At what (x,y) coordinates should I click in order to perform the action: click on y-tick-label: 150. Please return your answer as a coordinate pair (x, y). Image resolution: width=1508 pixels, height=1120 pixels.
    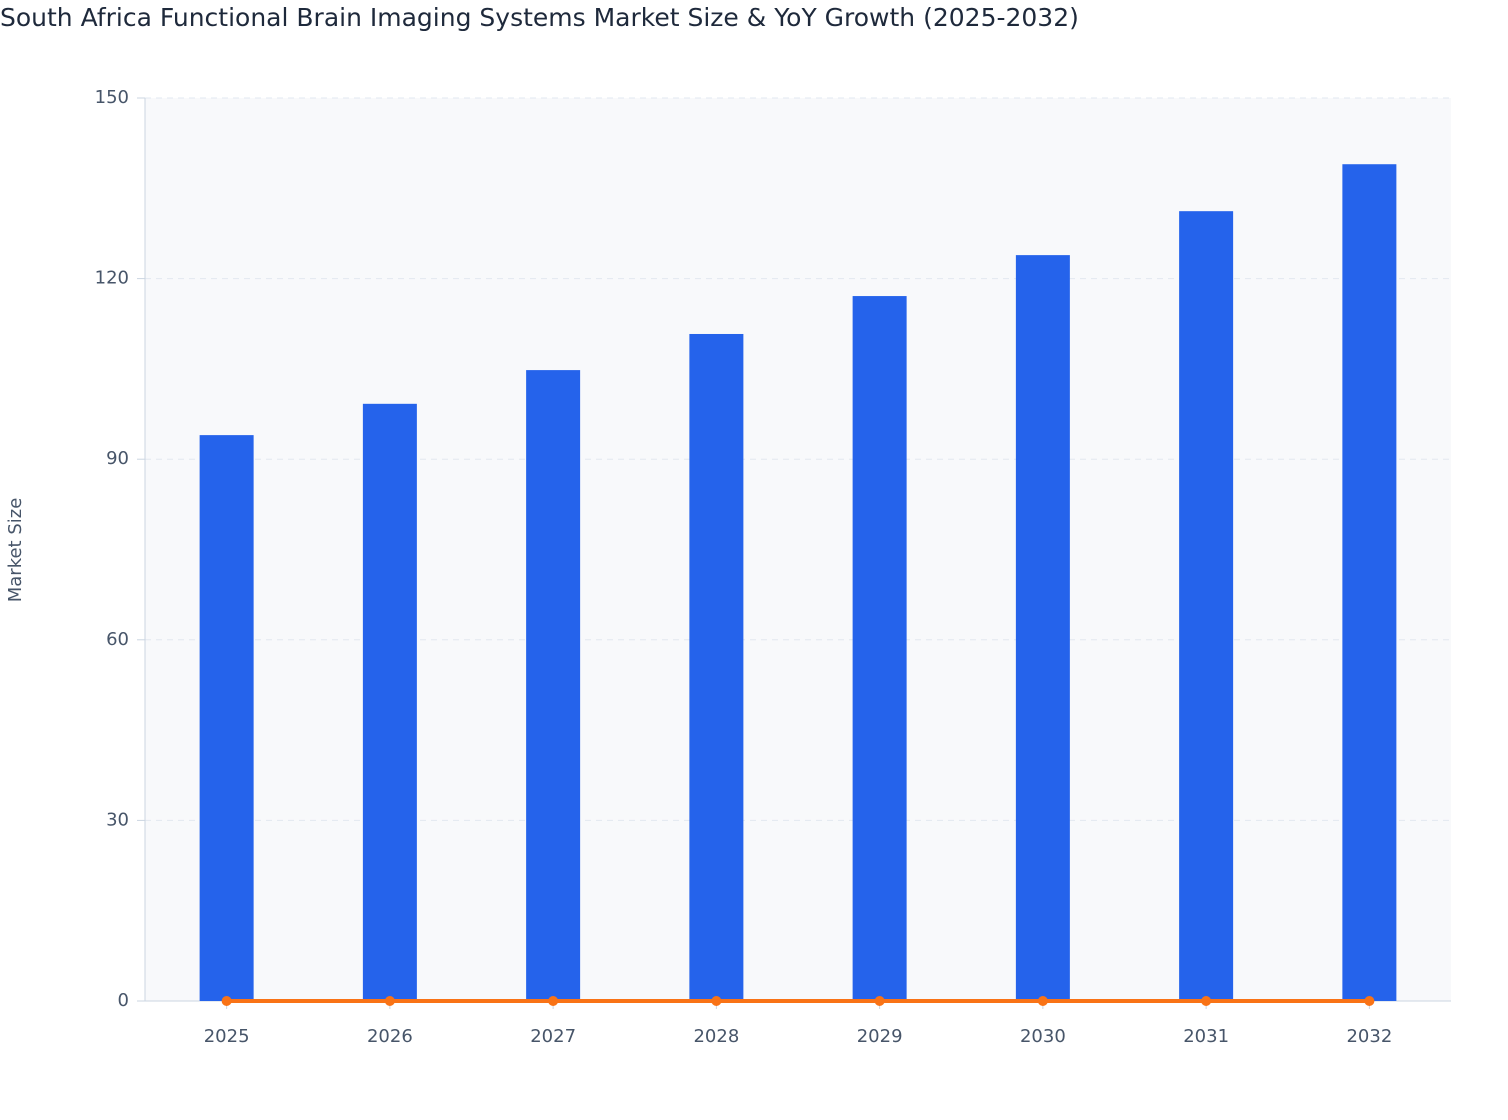
    Looking at the image, I should click on (112, 97).